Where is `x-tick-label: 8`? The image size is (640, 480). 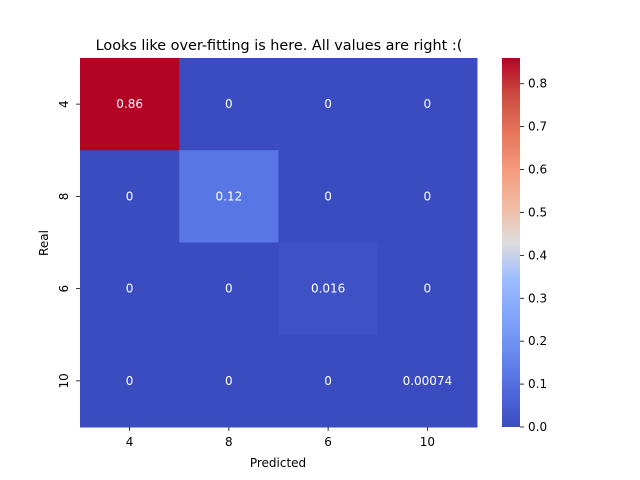
x-tick-label: 8 is located at coordinates (229, 442).